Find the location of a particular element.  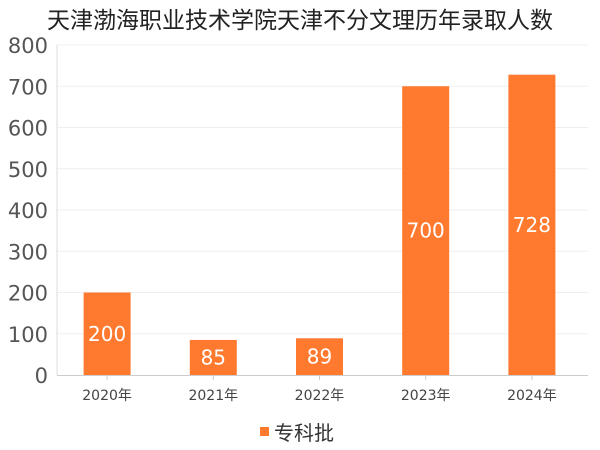

bar-2022年 is located at coordinates (319, 356).